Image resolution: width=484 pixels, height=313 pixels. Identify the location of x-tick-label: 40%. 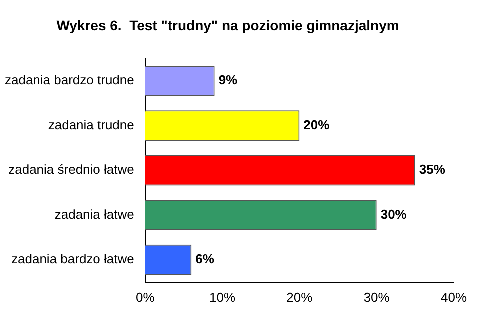
(454, 297).